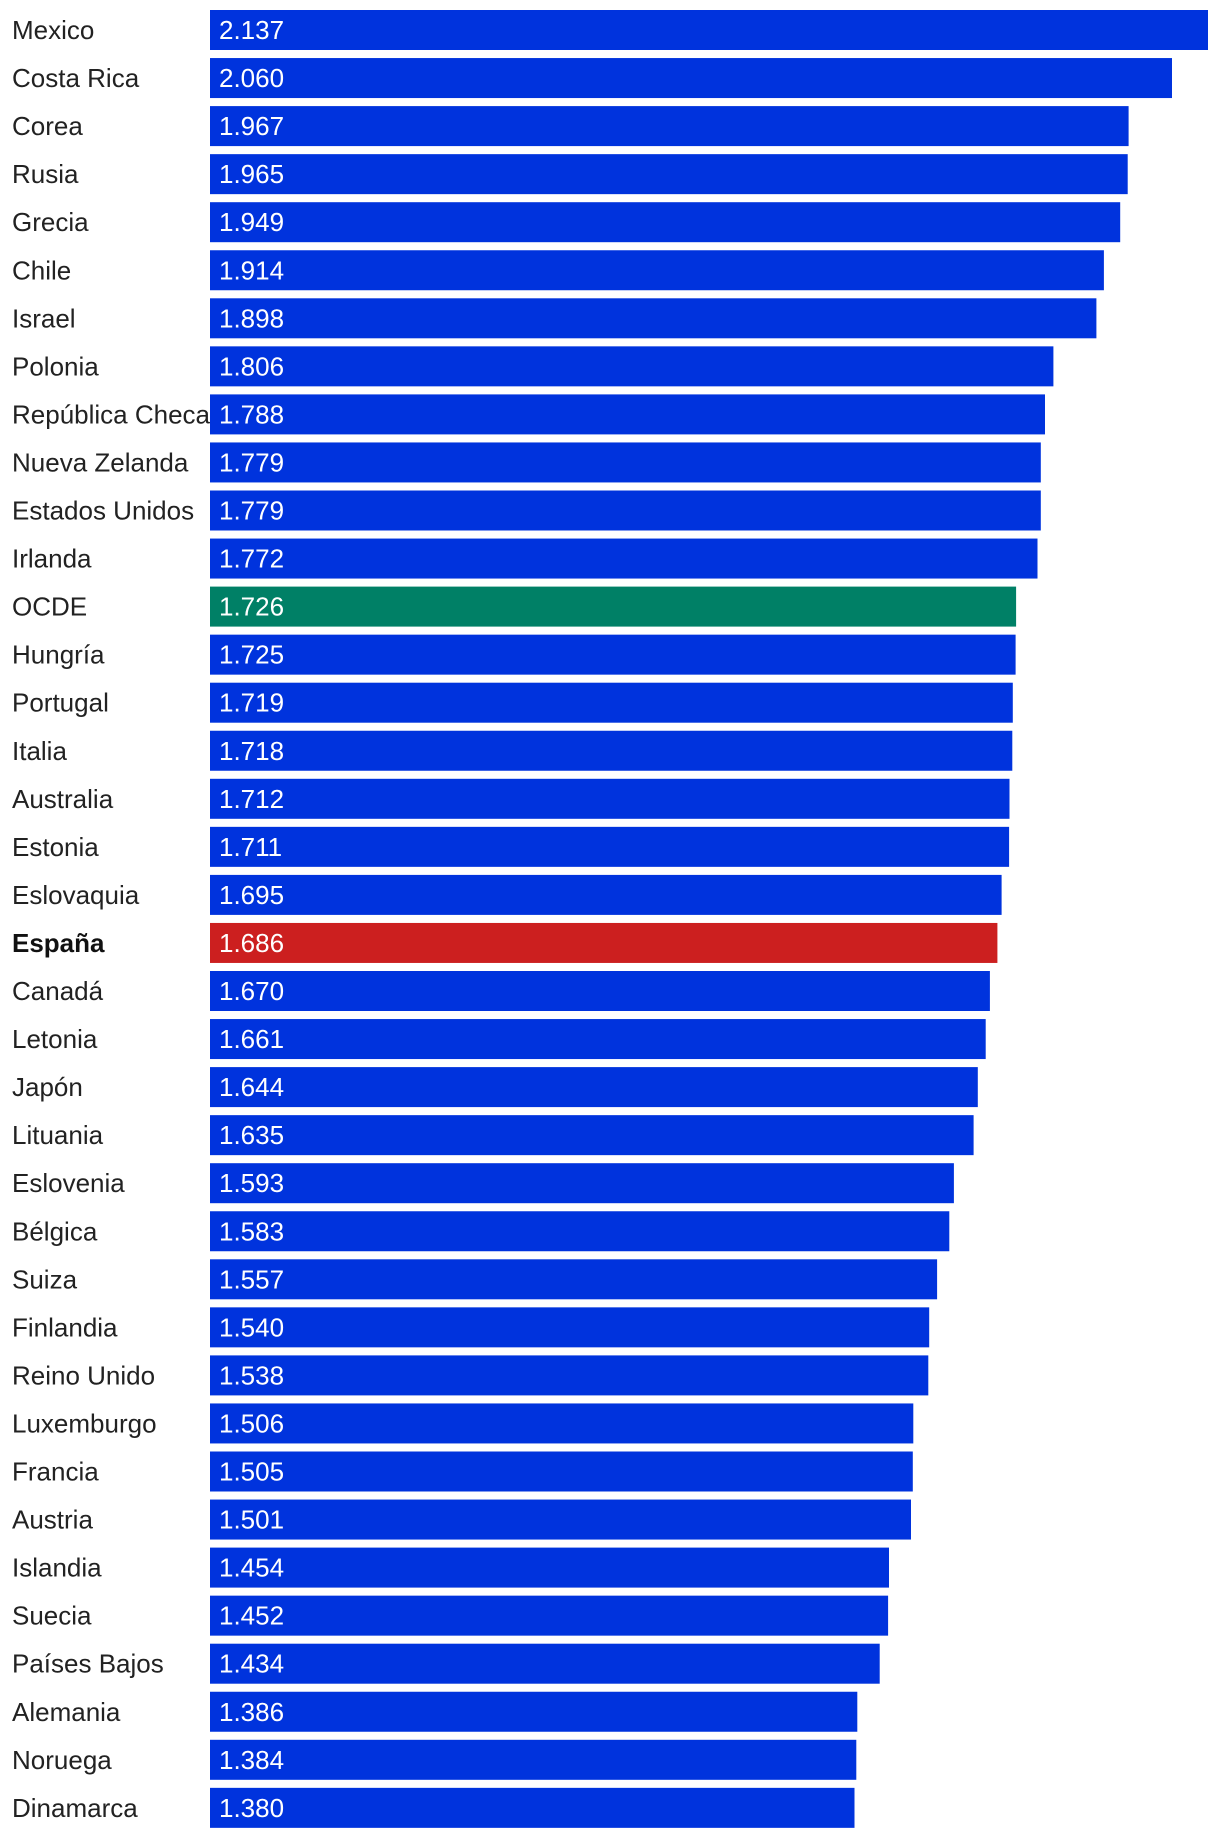 The height and width of the screenshot is (1836, 1220). What do you see at coordinates (60, 703) in the screenshot?
I see `category-label-portugal: Portugal` at bounding box center [60, 703].